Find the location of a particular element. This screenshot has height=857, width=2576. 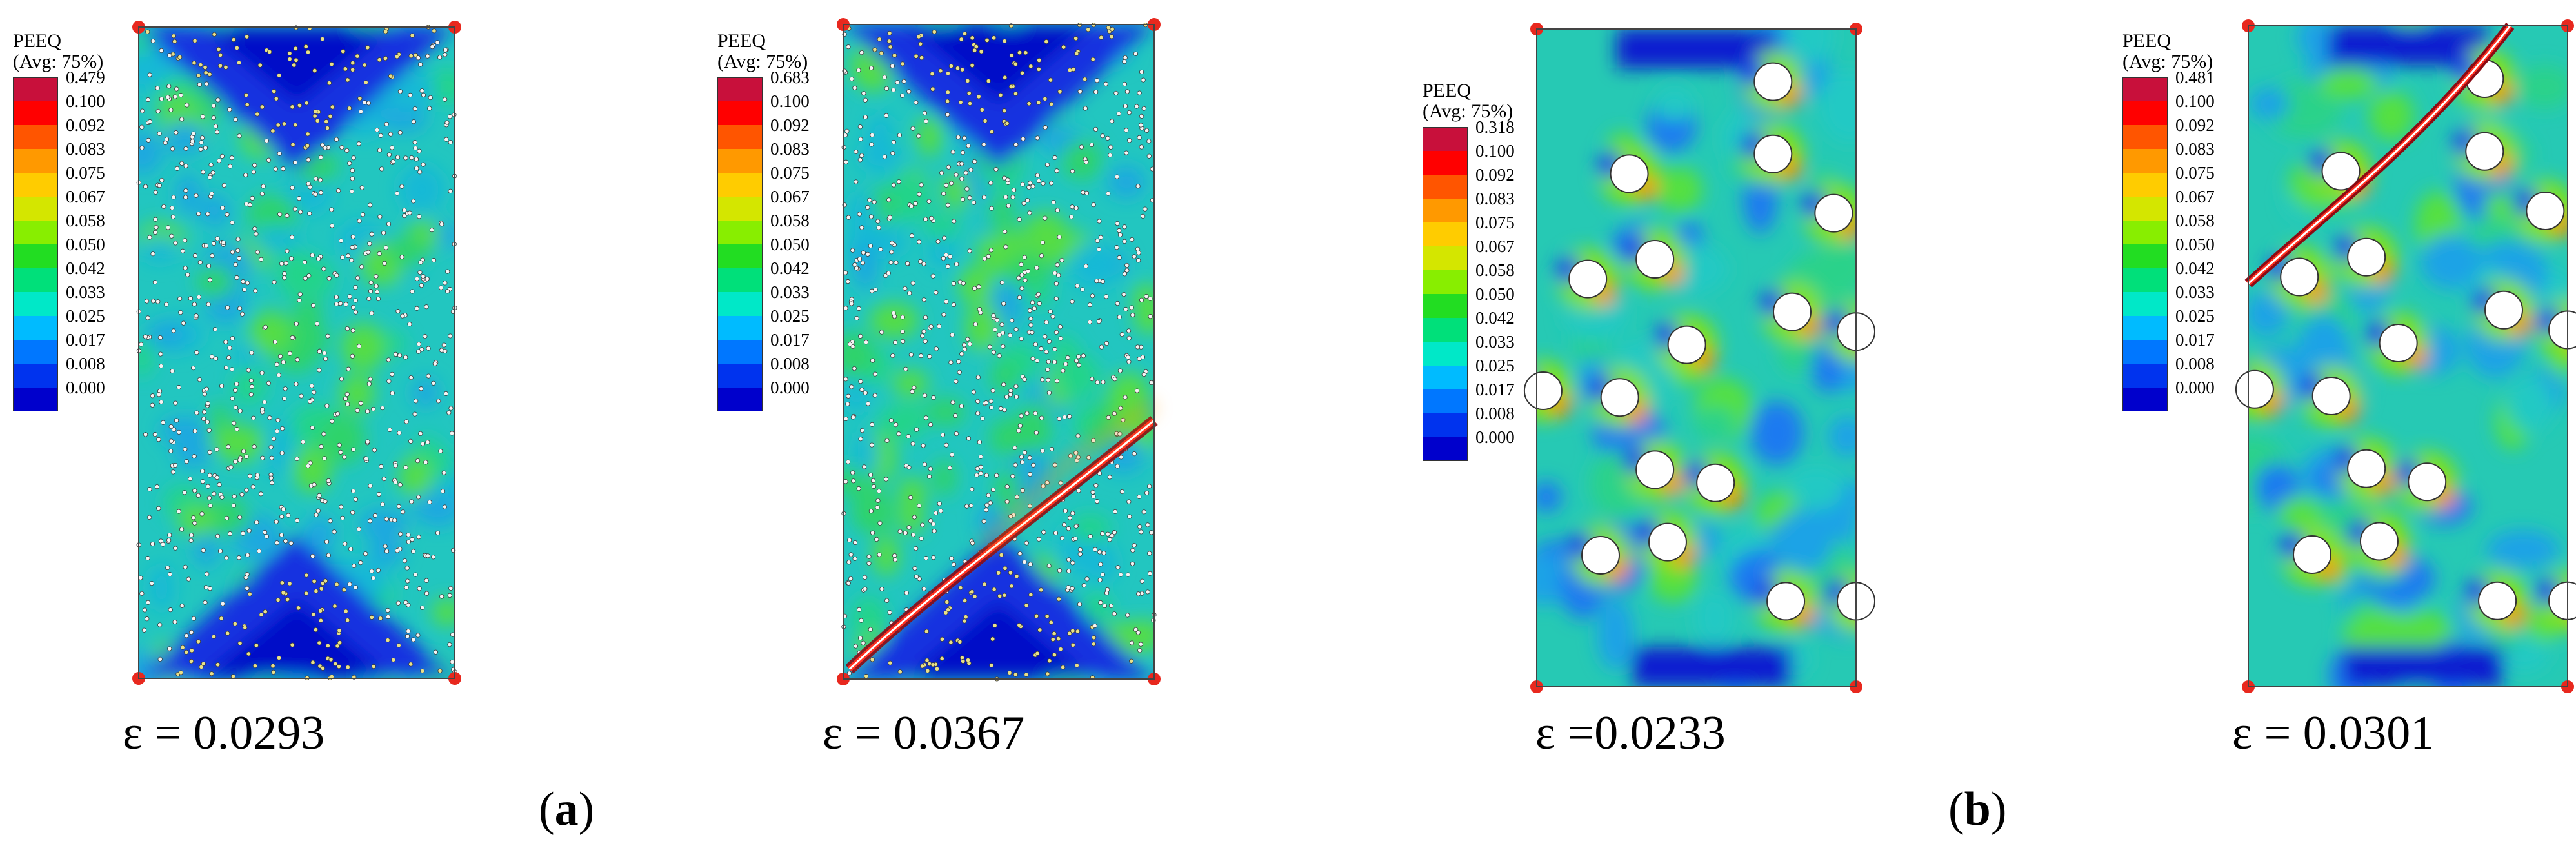

strain-label-panel-1: ε = 0.0293 is located at coordinates (224, 733).